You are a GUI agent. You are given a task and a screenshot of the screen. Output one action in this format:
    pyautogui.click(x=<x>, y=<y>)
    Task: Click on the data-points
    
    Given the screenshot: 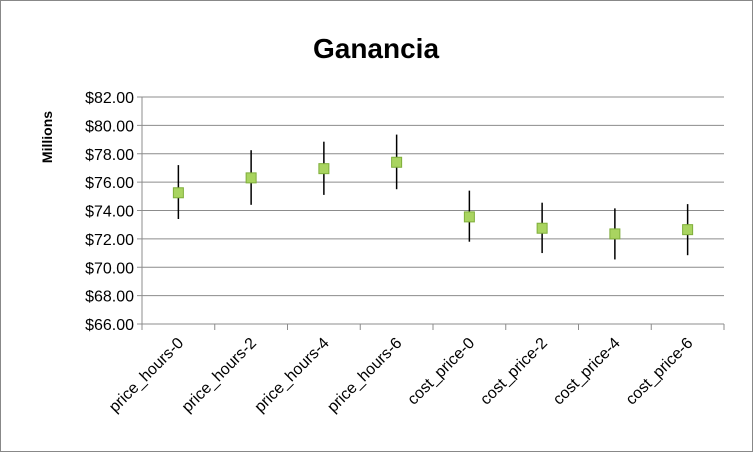 What is the action you would take?
    pyautogui.click(x=433, y=198)
    